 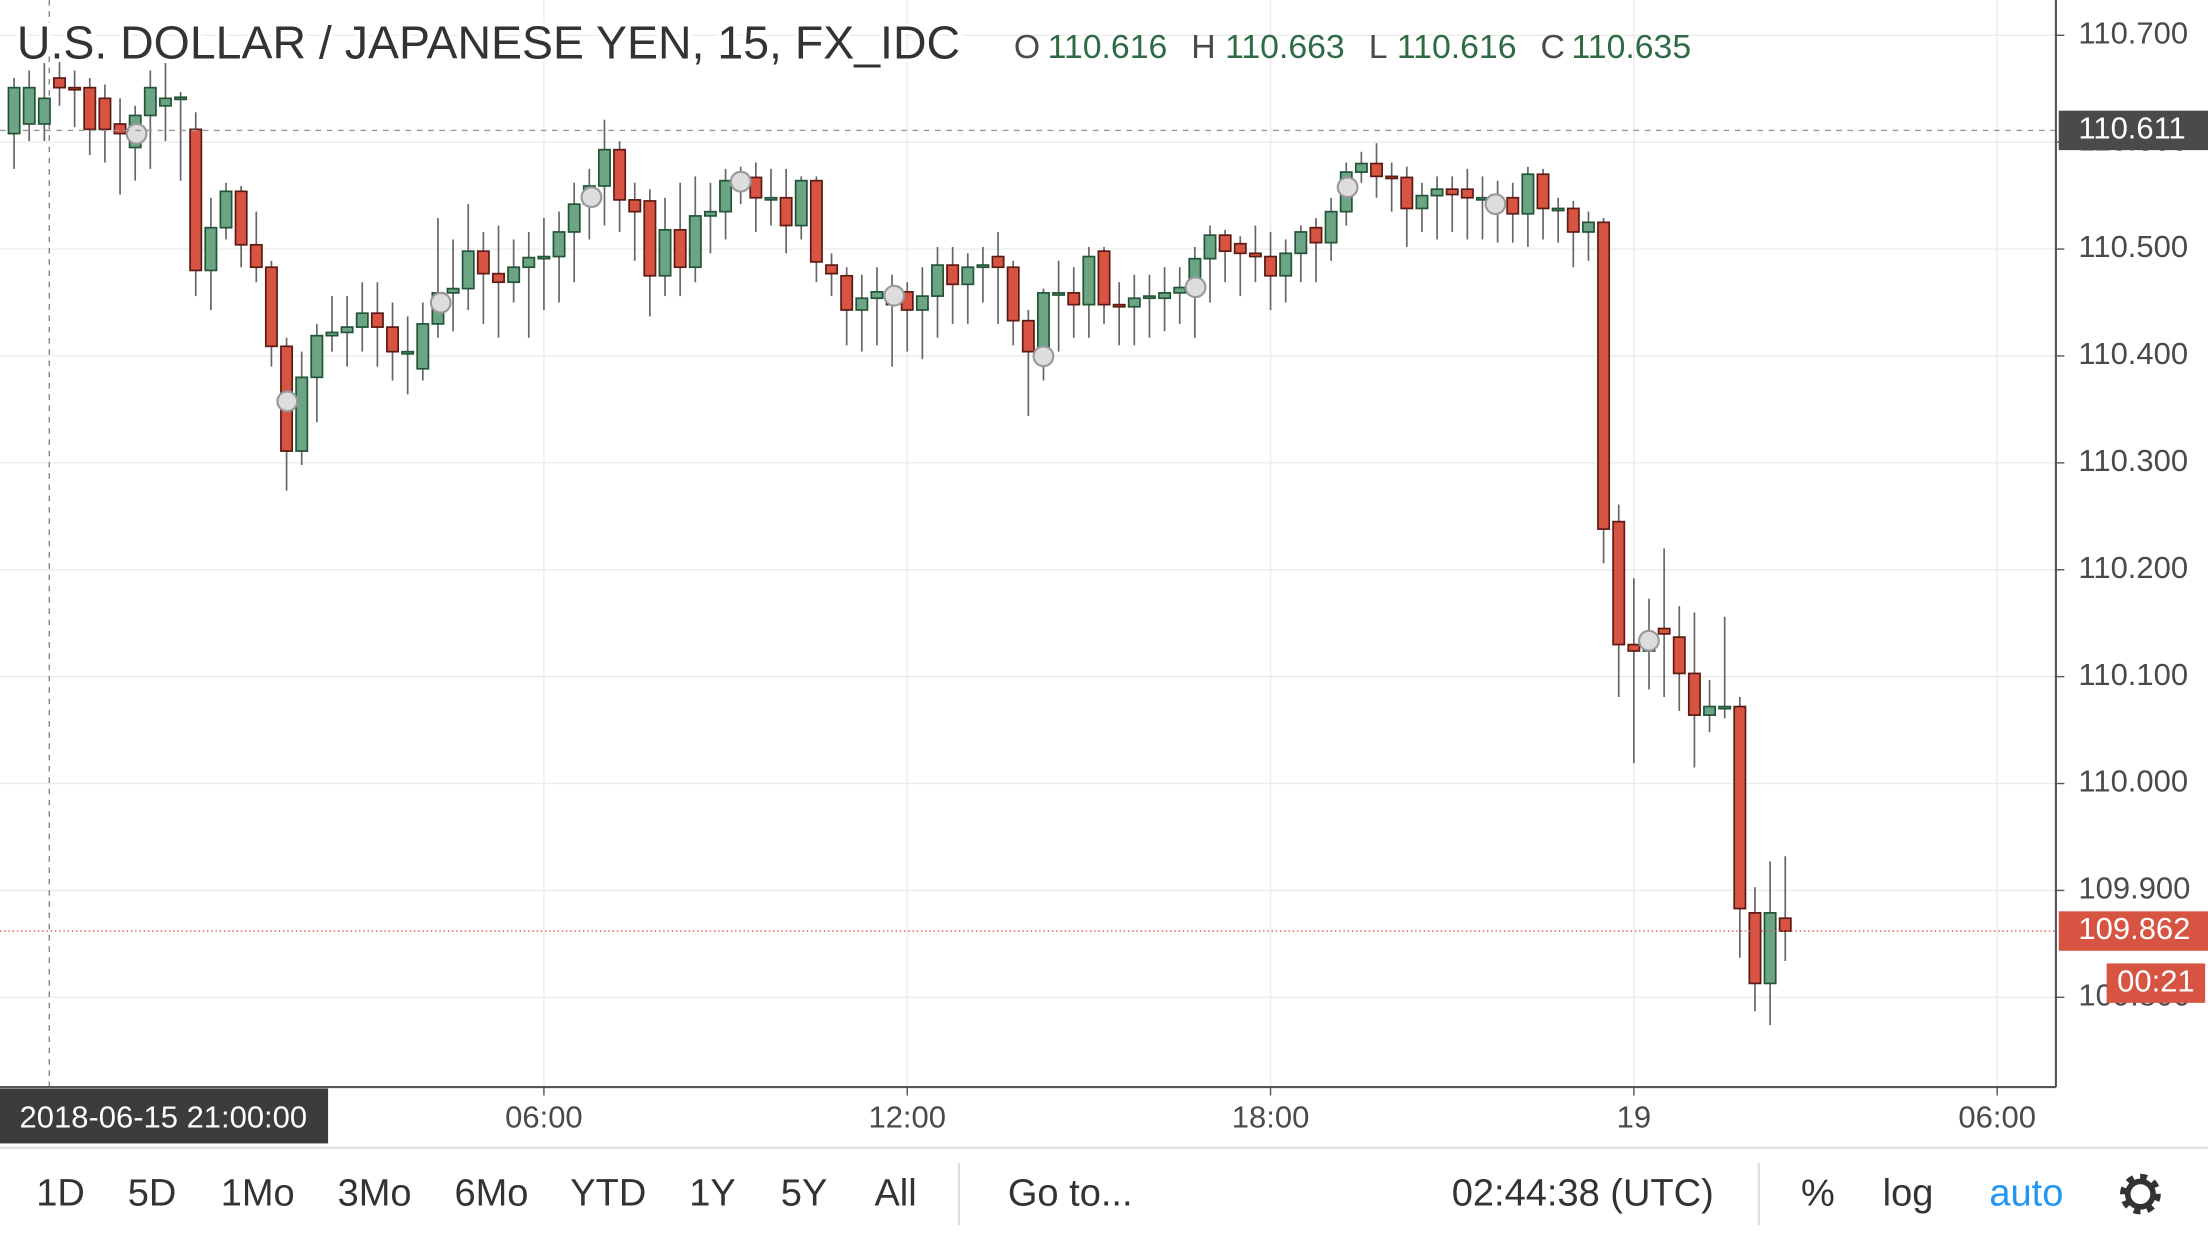 What do you see at coordinates (895, 1194) in the screenshot?
I see `range-button: All` at bounding box center [895, 1194].